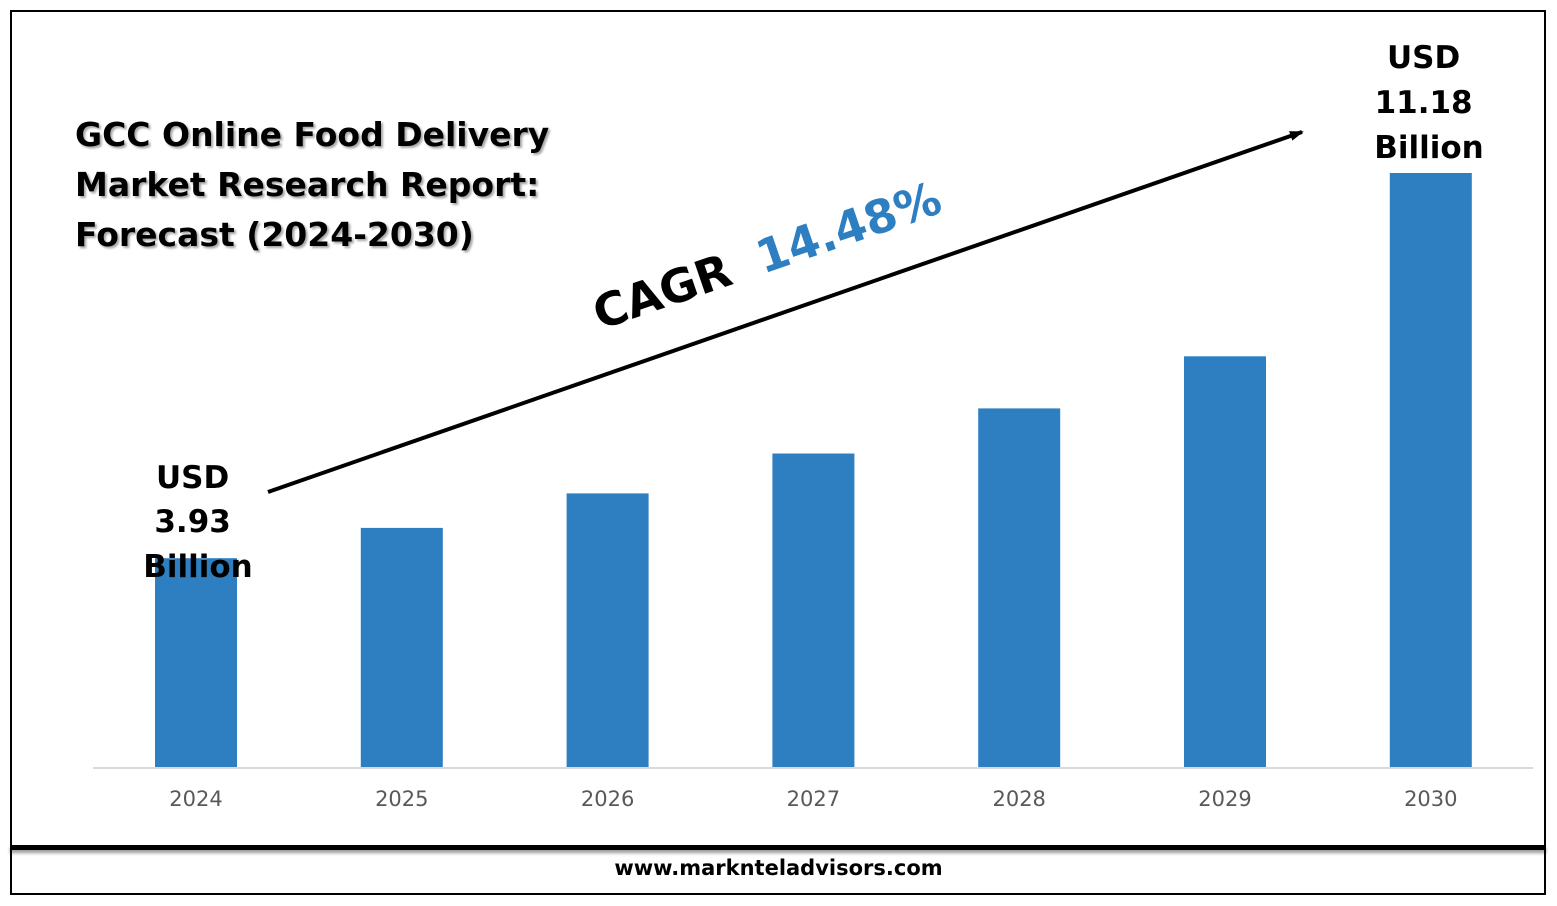 This screenshot has height=906, width=1557. What do you see at coordinates (778, 868) in the screenshot?
I see `footer-url: www.marknteladvisors.com` at bounding box center [778, 868].